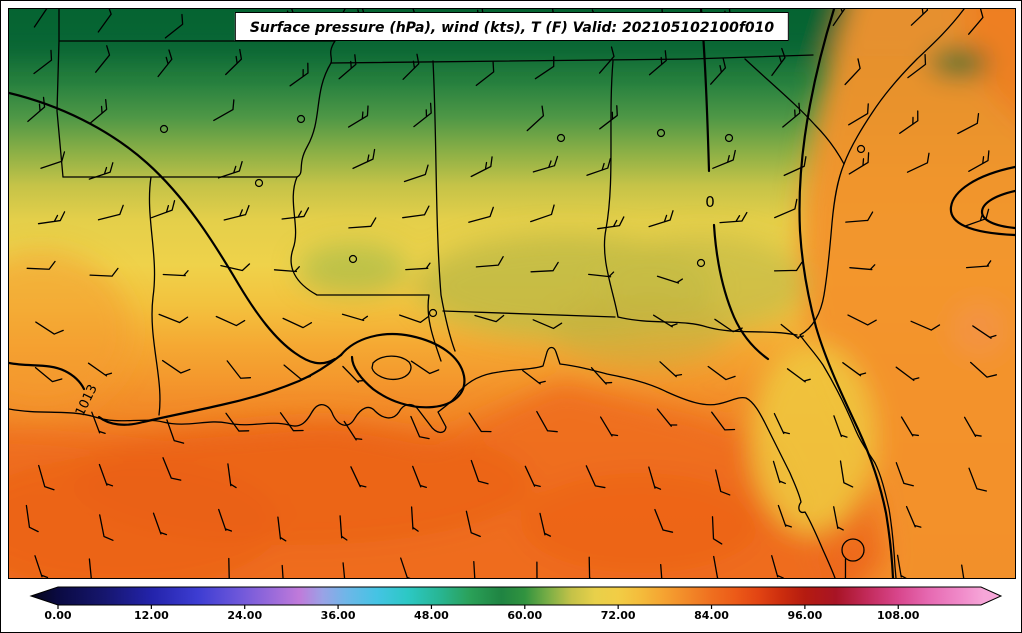 The height and width of the screenshot is (633, 1022). Describe the element at coordinates (47, 376) in the screenshot. I see `pressure-contour-1013-west` at that location.